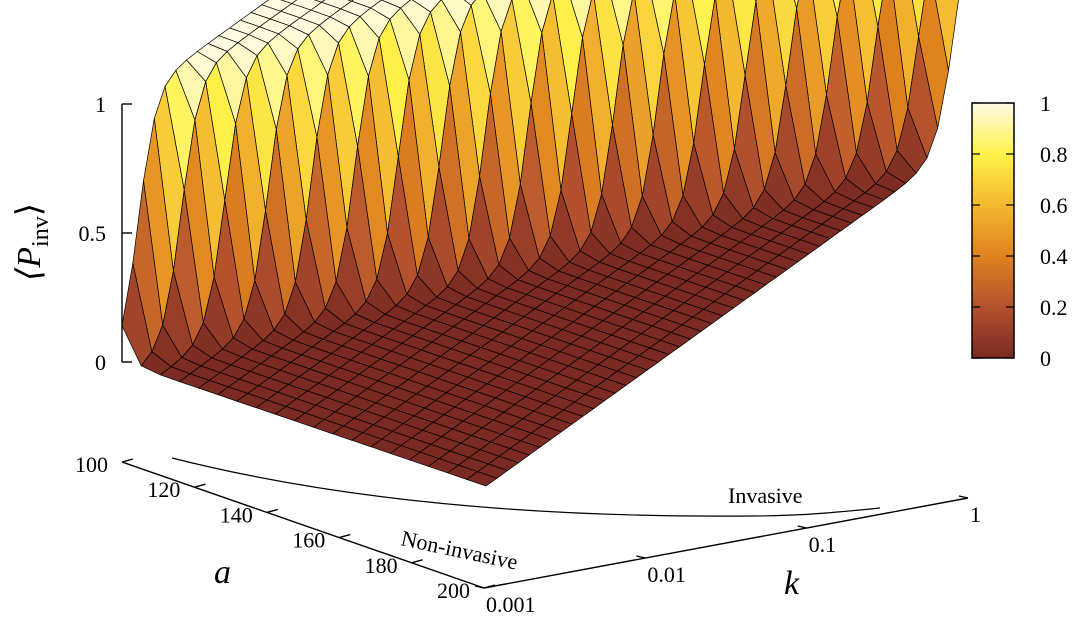 This screenshot has height=620, width=1081. I want to click on colorbar-tick-label: 0.4, so click(1054, 256).